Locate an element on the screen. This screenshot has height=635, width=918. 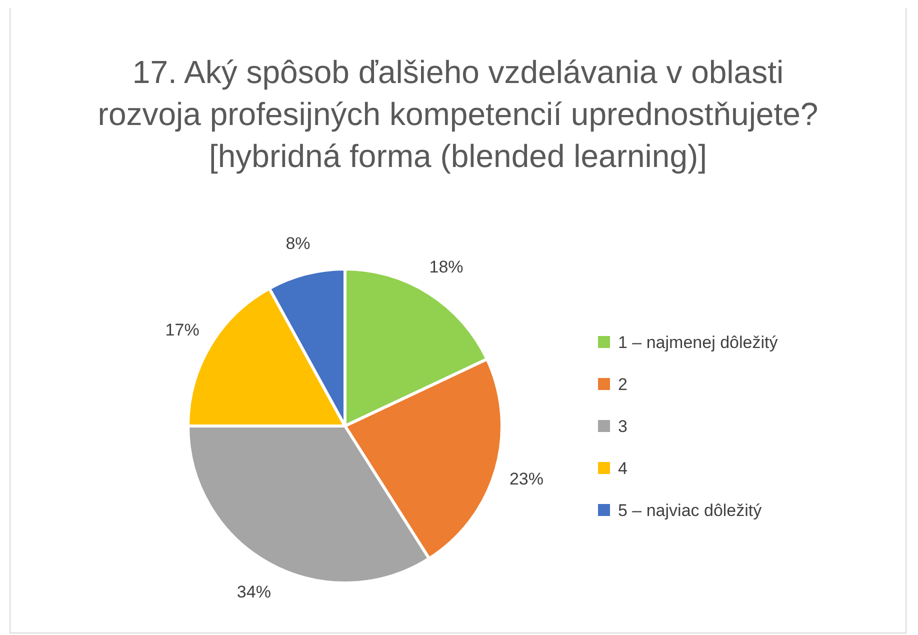
data-label: 18% is located at coordinates (446, 266).